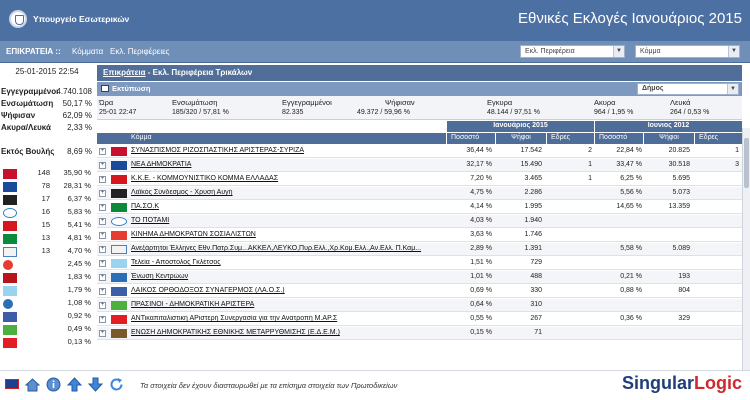 Image resolution: width=750 pixels, height=400 pixels. I want to click on cell-pct-2012: 5,58 %, so click(631, 248).